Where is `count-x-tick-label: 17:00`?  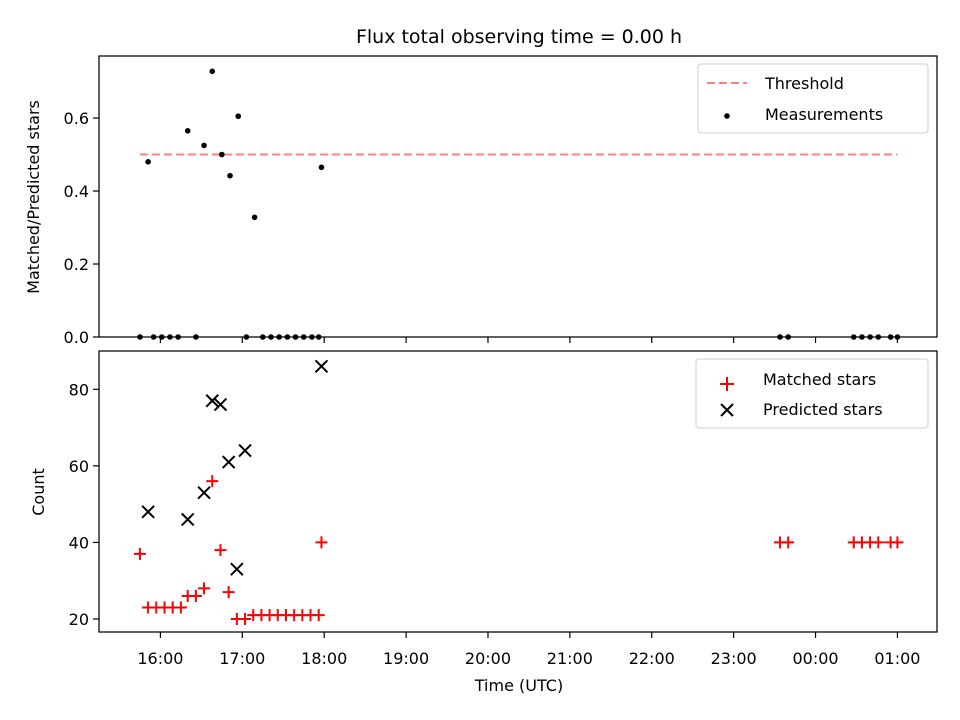 count-x-tick-label: 17:00 is located at coordinates (242, 658).